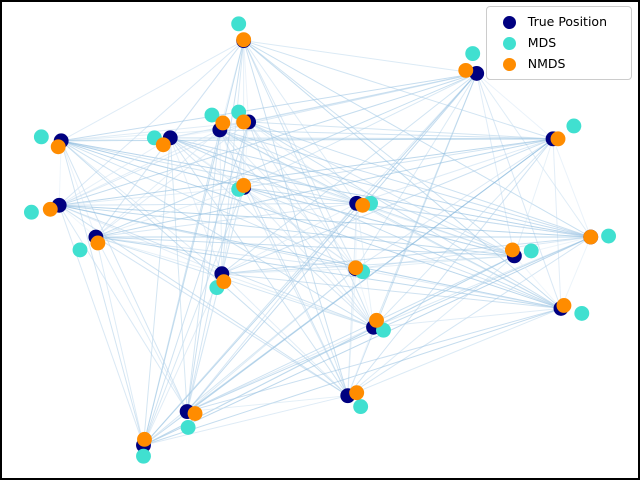 This screenshot has width=640, height=480. Describe the element at coordinates (509, 64) in the screenshot. I see `legend-marker-nmds-icon` at that location.